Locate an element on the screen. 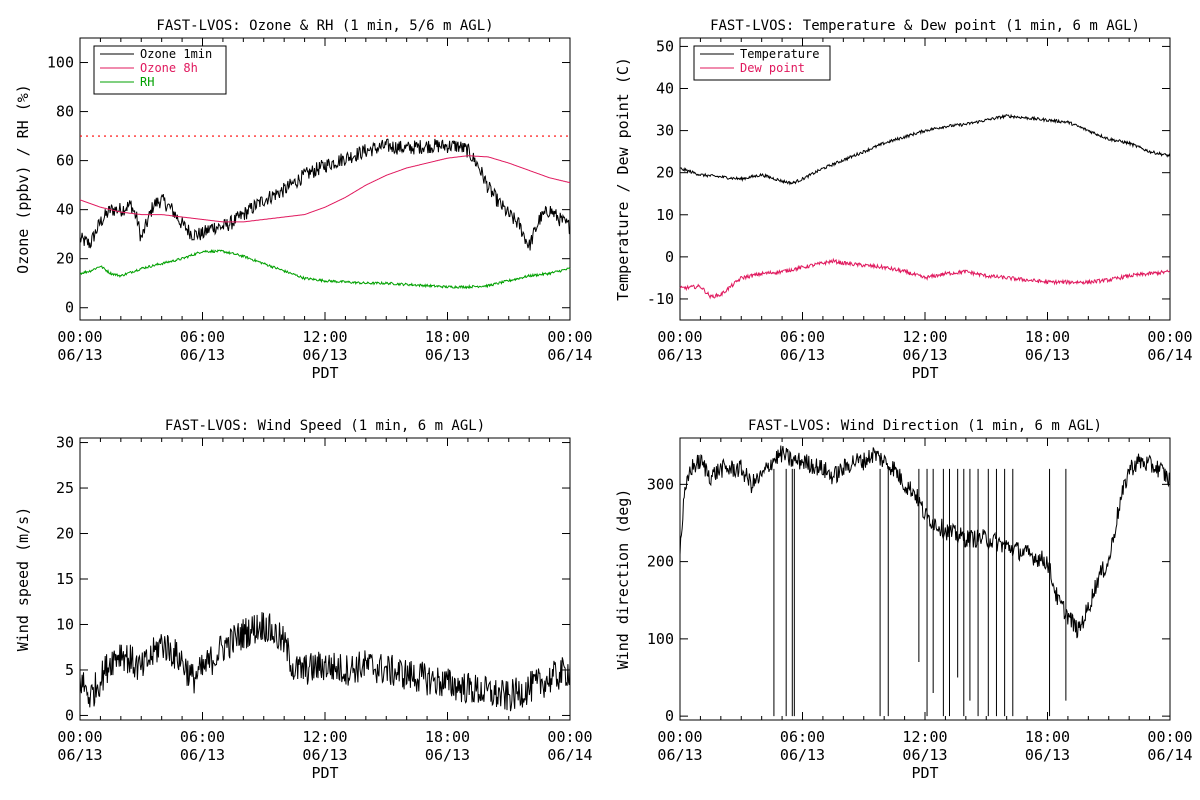  y-axis-label: Wind speed (m/s) is located at coordinates (23, 579).